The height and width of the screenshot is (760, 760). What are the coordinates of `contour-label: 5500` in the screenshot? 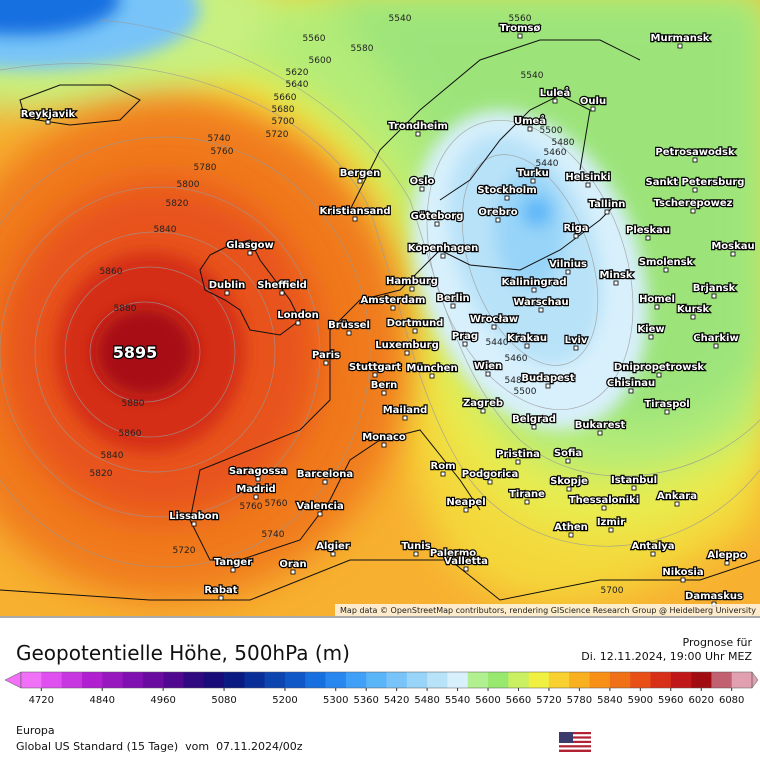 It's located at (551, 131).